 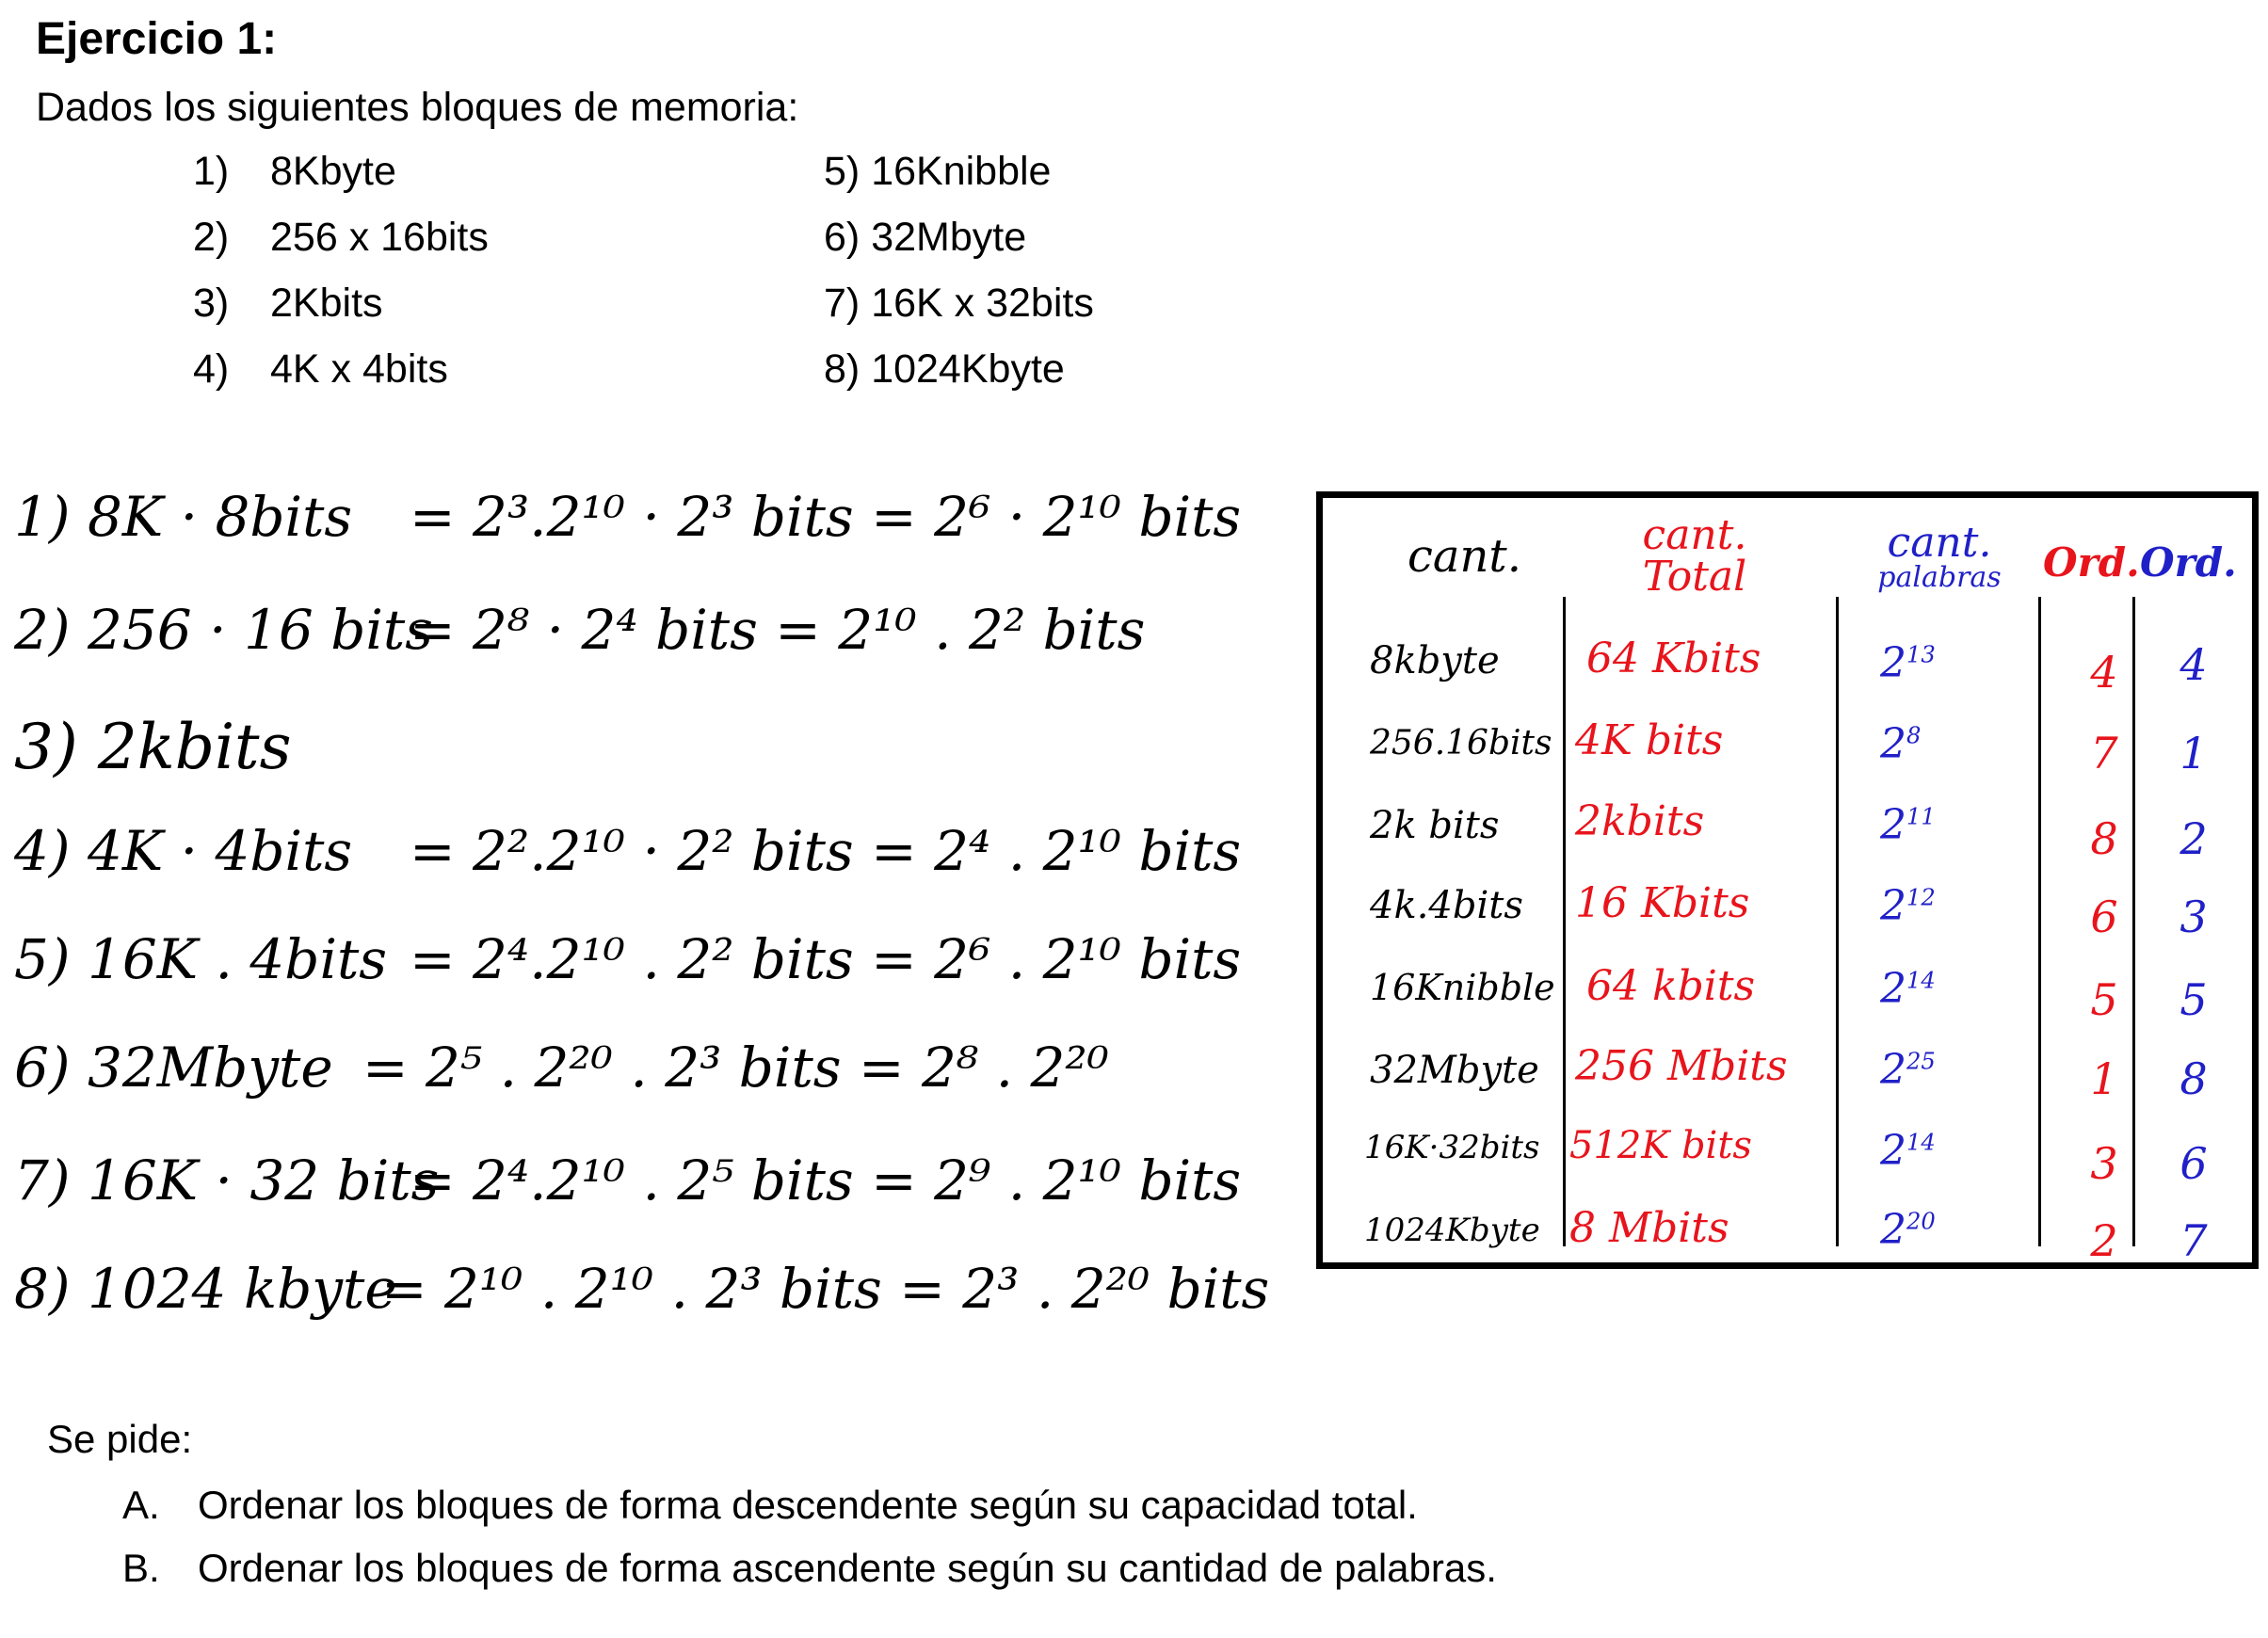 I want to click on header-total: cant. Total, so click(x=1694, y=556).